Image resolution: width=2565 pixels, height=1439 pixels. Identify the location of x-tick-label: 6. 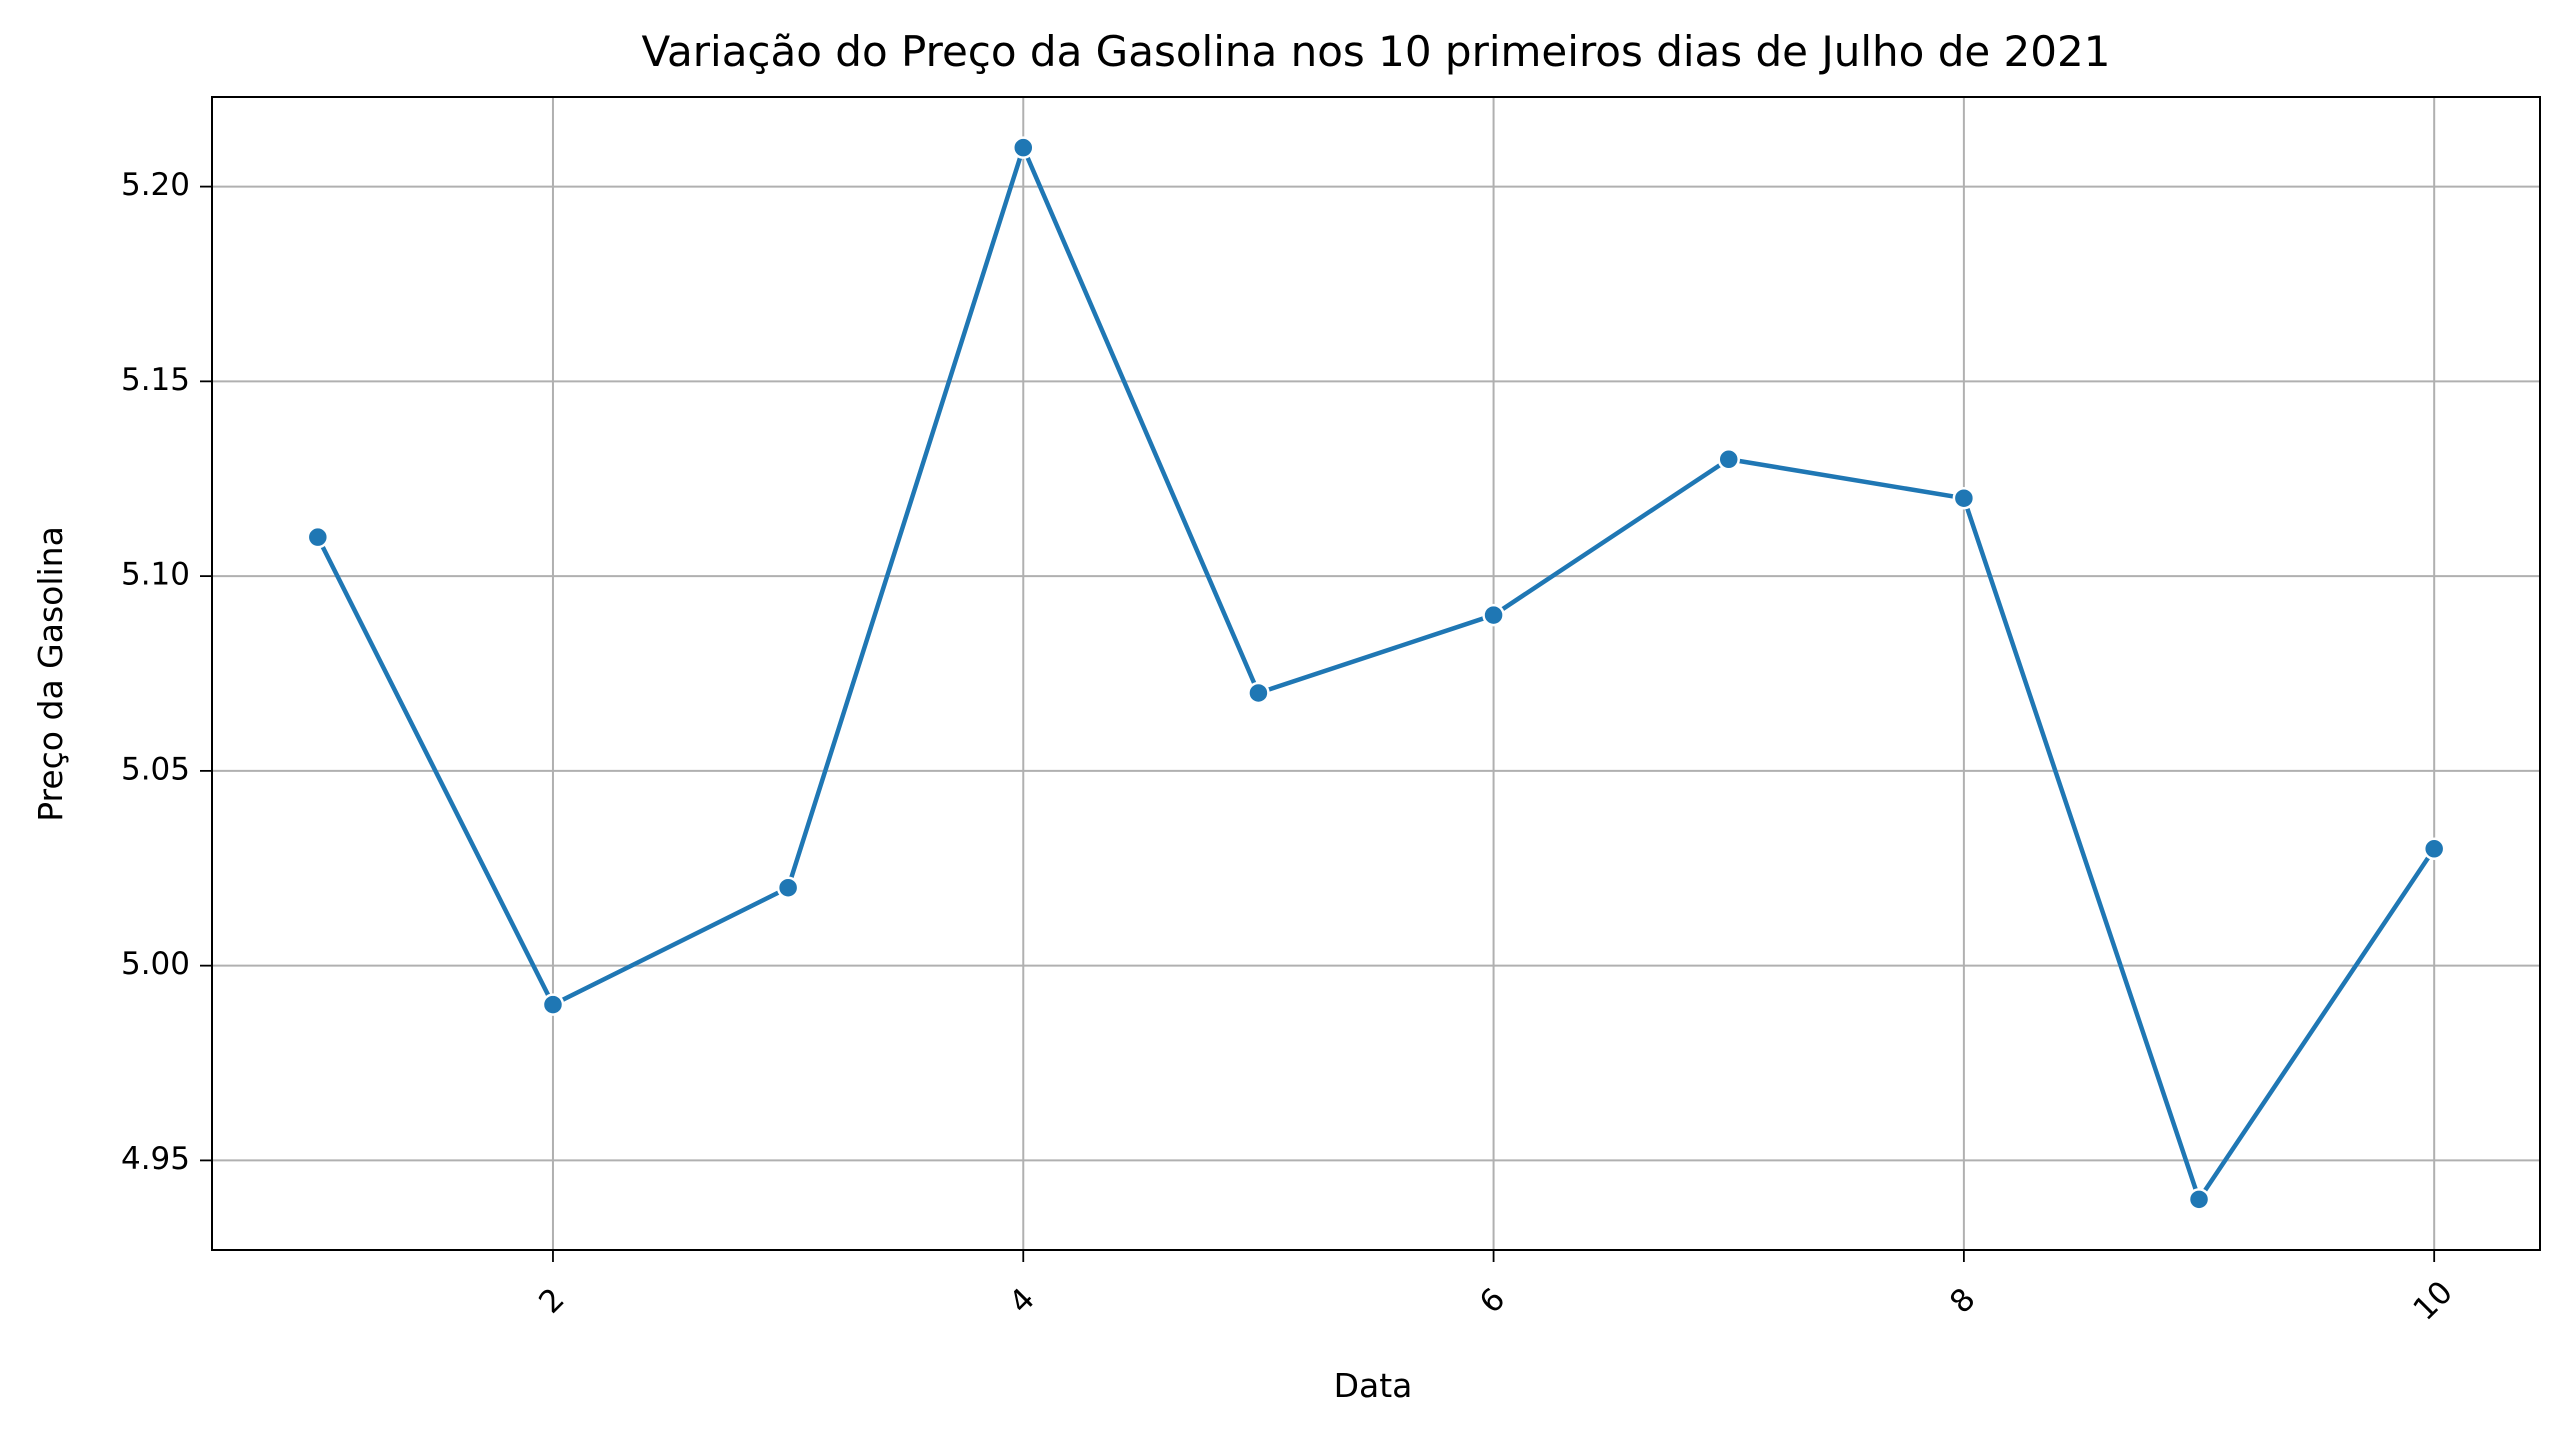
(1492, 1300).